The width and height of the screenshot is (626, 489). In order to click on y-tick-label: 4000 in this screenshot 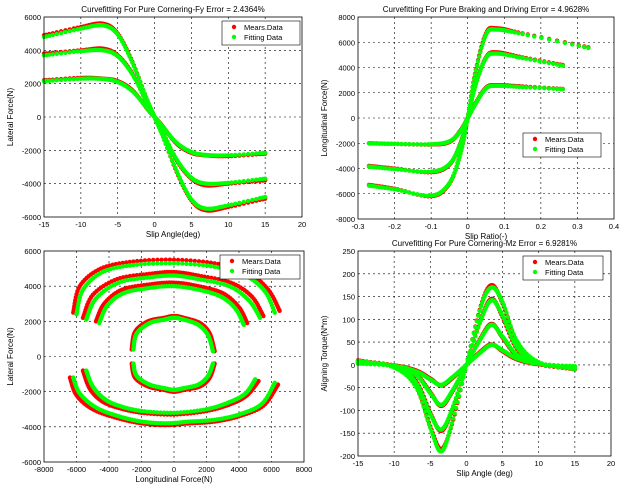, I will do `click(32, 50)`.